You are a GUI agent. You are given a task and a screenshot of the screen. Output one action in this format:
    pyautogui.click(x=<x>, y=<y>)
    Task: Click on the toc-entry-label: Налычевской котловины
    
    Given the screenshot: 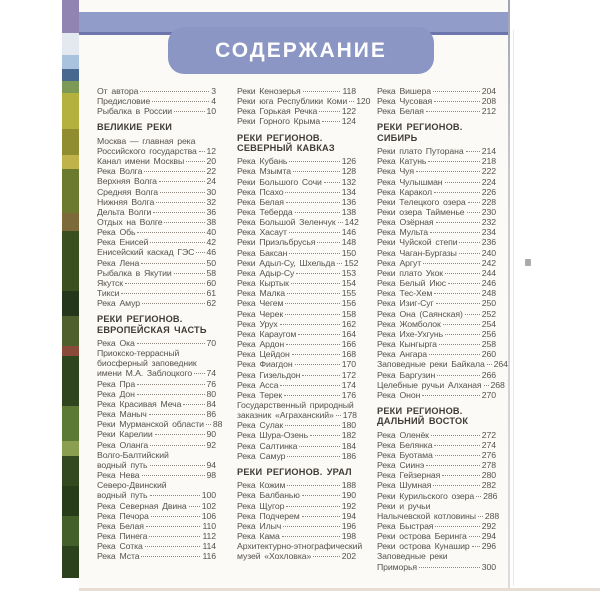 What is the action you would take?
    pyautogui.click(x=426, y=515)
    